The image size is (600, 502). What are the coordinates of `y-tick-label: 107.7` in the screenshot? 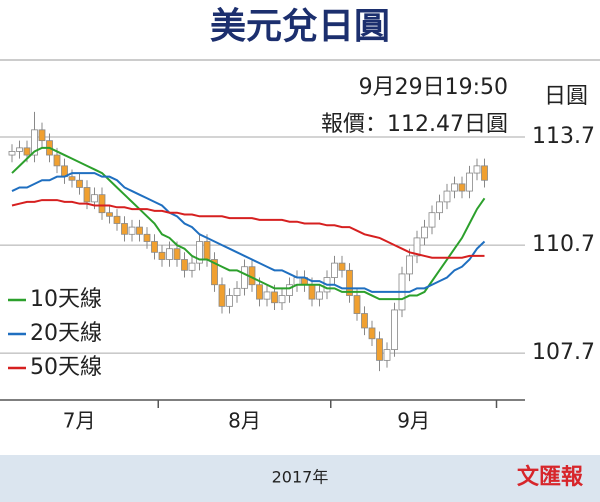 It's located at (563, 352).